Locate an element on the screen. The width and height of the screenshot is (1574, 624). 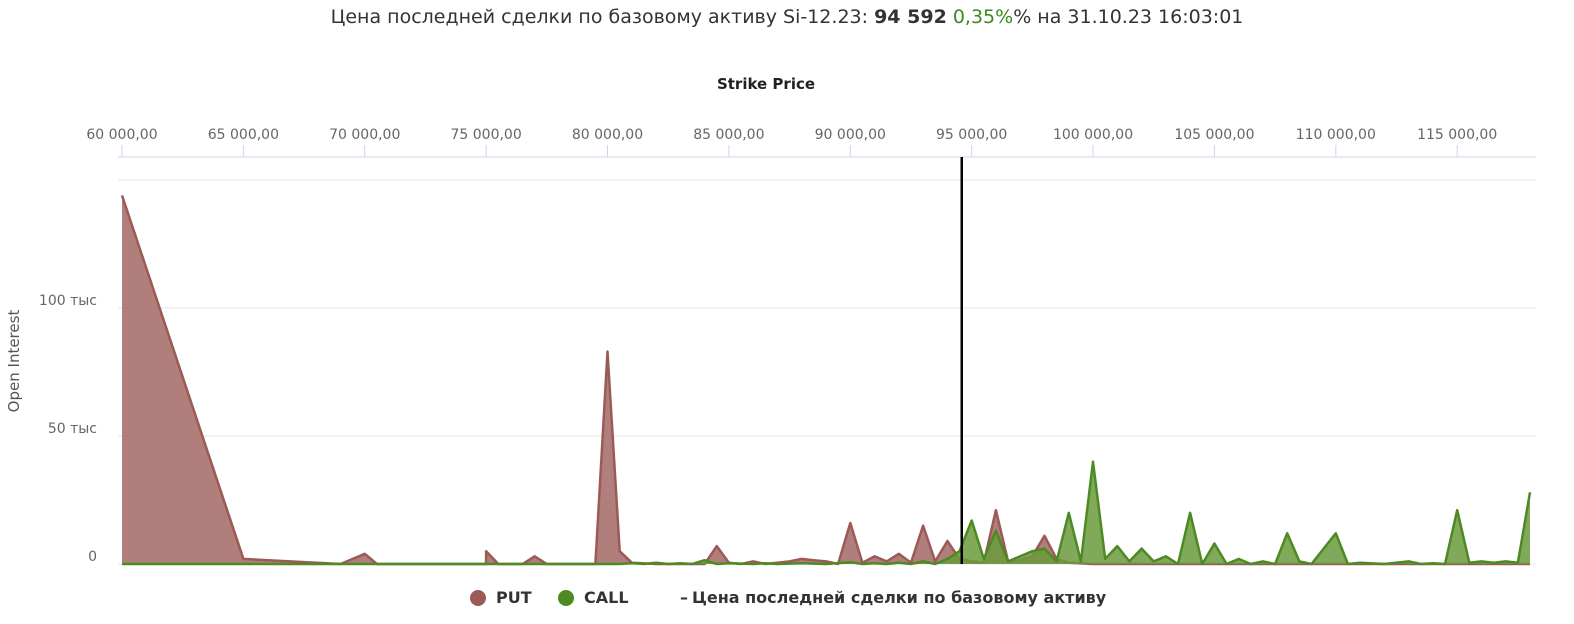
y-tick-label: 100 тыс is located at coordinates (68, 301).